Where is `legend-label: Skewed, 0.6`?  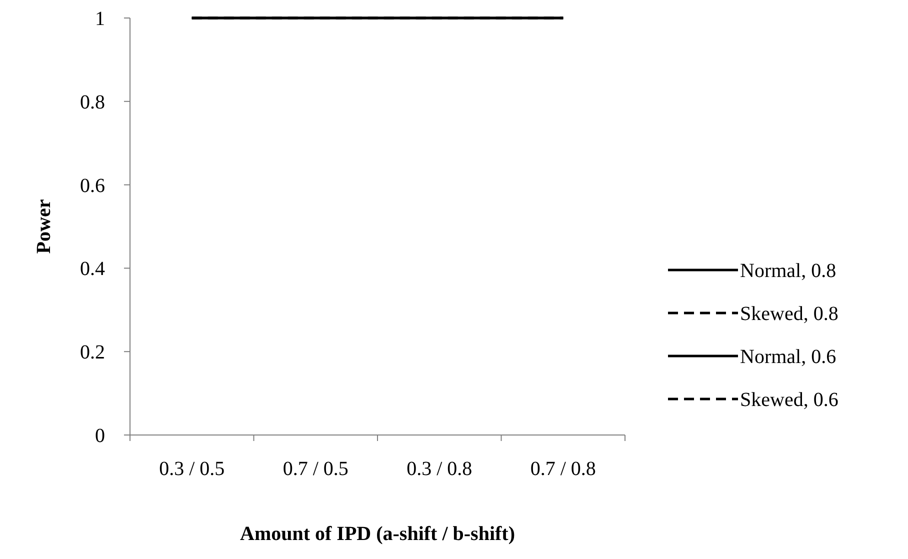 legend-label: Skewed, 0.6 is located at coordinates (789, 400).